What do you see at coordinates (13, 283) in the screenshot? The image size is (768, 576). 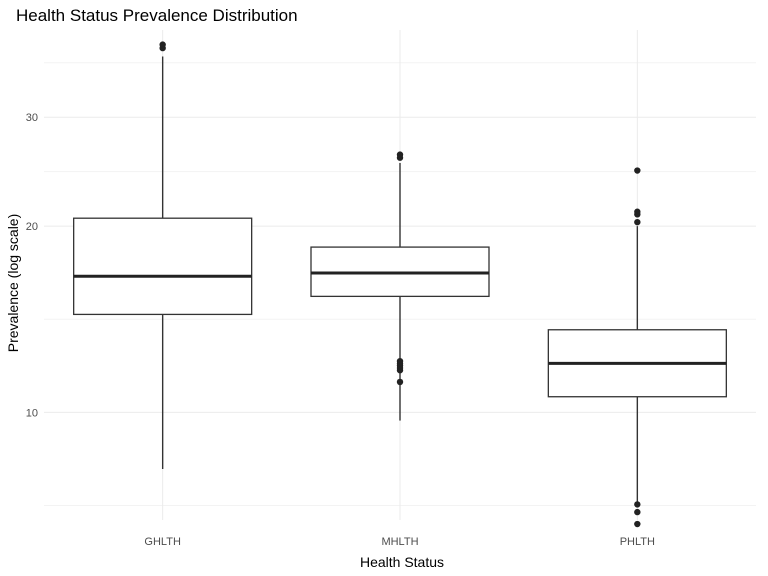 I see `y-axis-title: Prevalence (log scale)` at bounding box center [13, 283].